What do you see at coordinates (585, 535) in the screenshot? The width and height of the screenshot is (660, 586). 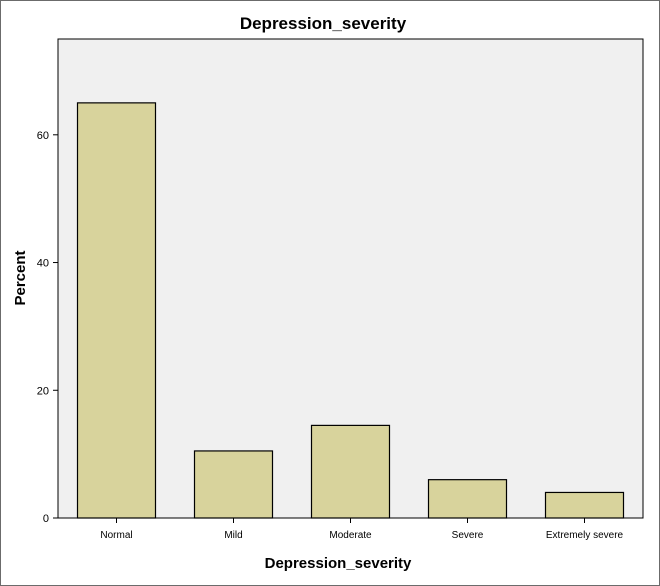 I see `x-tick-label: Extremely severe` at bounding box center [585, 535].